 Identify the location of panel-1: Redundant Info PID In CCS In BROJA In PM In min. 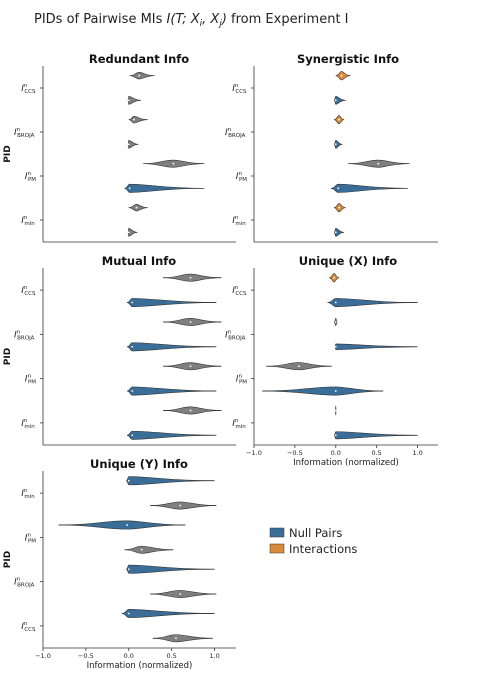
(119, 147).